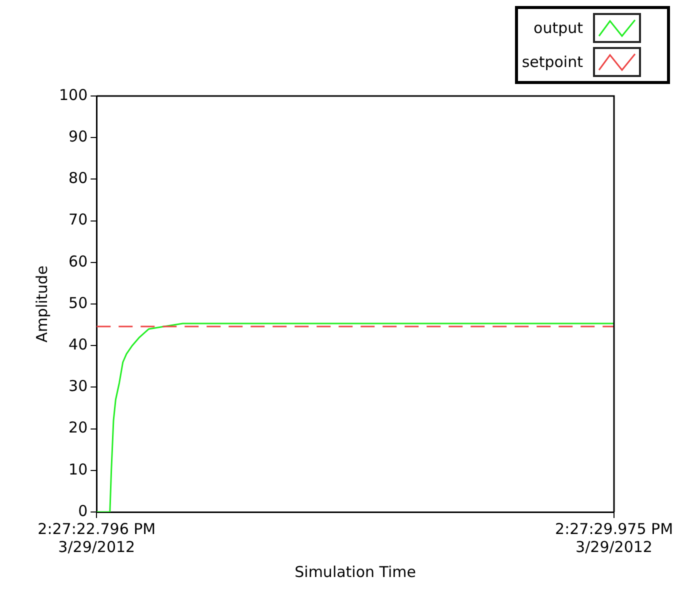 The height and width of the screenshot is (604, 676). Describe the element at coordinates (78, 427) in the screenshot. I see `y-tick-label: 20` at that location.